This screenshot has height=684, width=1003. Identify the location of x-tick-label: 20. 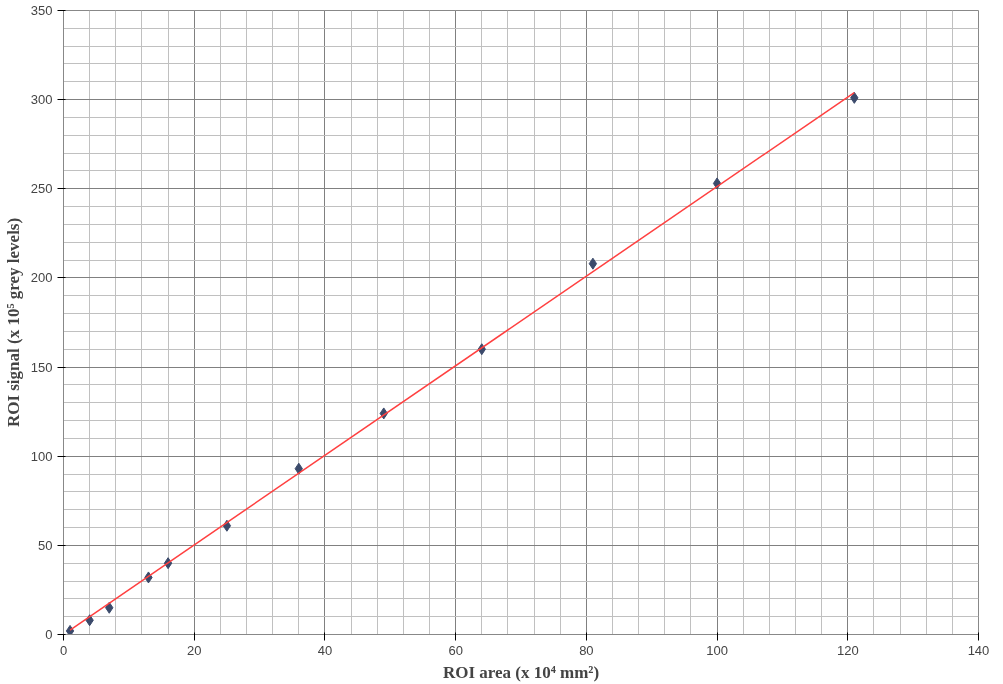
(194, 650).